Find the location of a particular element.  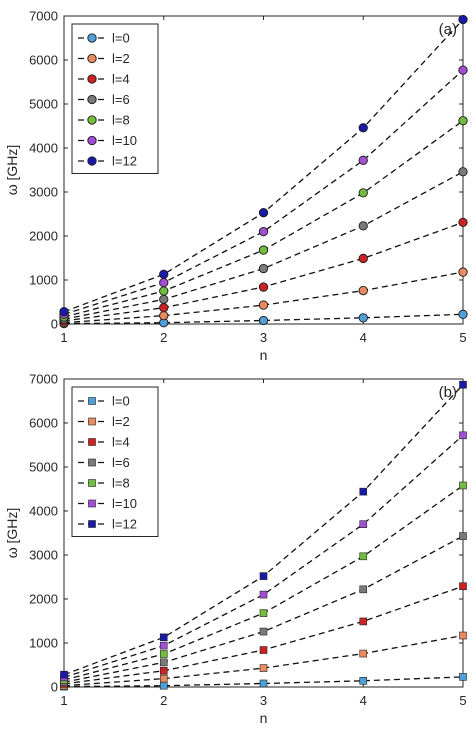

legend-label: l=10 is located at coordinates (124, 140).